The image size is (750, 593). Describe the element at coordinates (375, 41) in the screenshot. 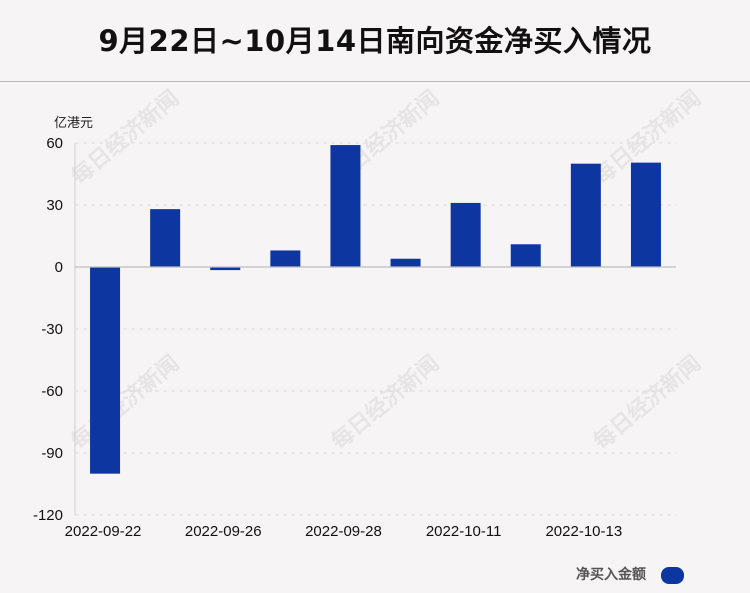

I see `chart-title: 9月22日~10月14日南向资金净买入情况` at that location.